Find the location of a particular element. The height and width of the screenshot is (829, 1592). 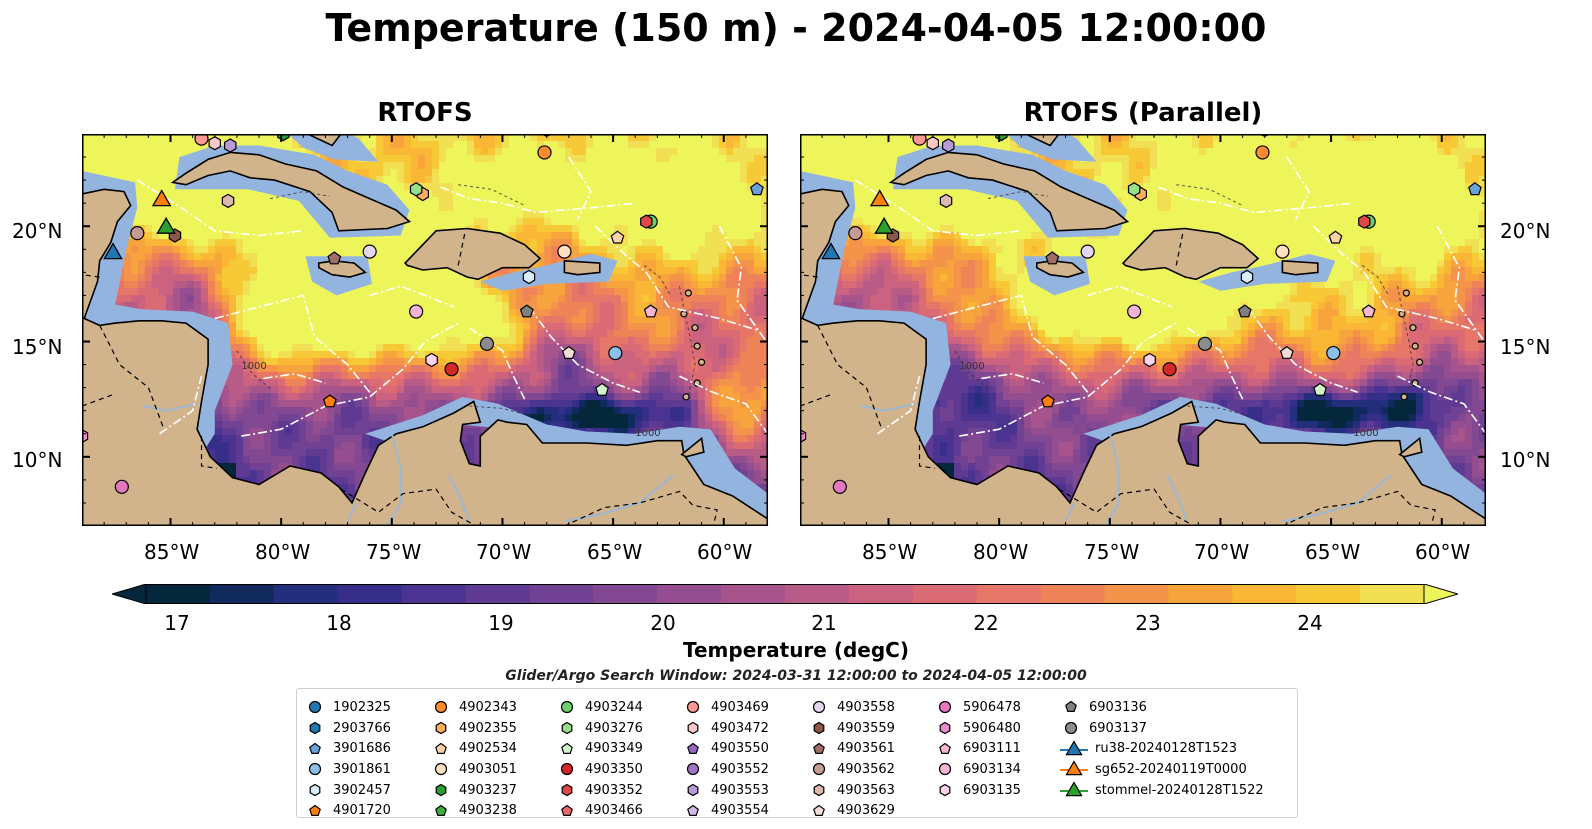

glider-stommel is located at coordinates (884, 225).